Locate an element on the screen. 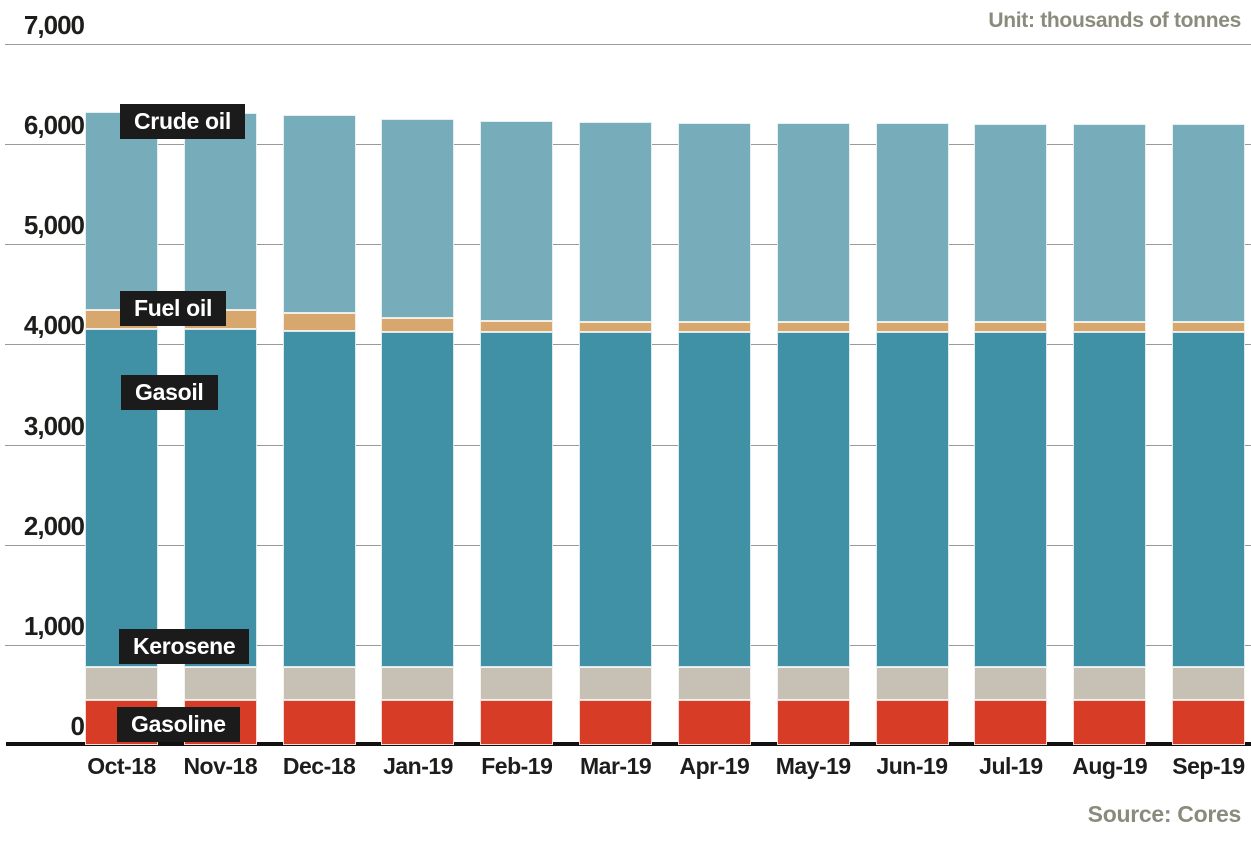 Image resolution: width=1251 pixels, height=855 pixels. y-tick-label: 5,000 is located at coordinates (54, 225).